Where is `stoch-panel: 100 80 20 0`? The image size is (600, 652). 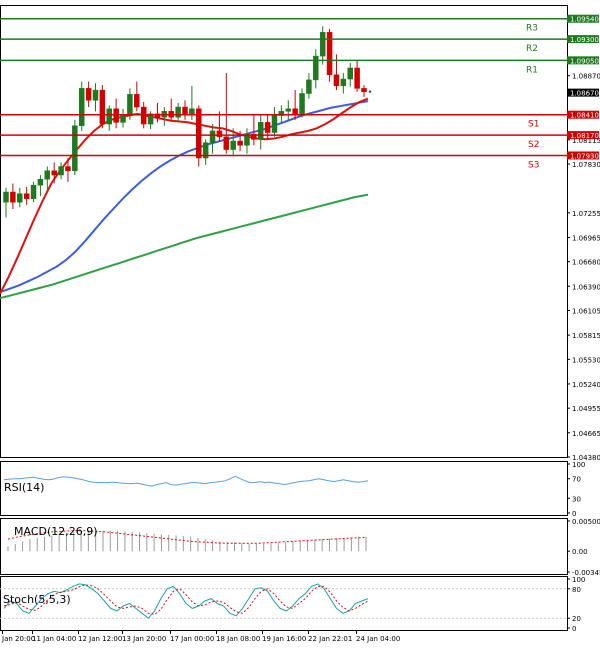 stoch-panel: 100 80 20 0 is located at coordinates (292, 604).